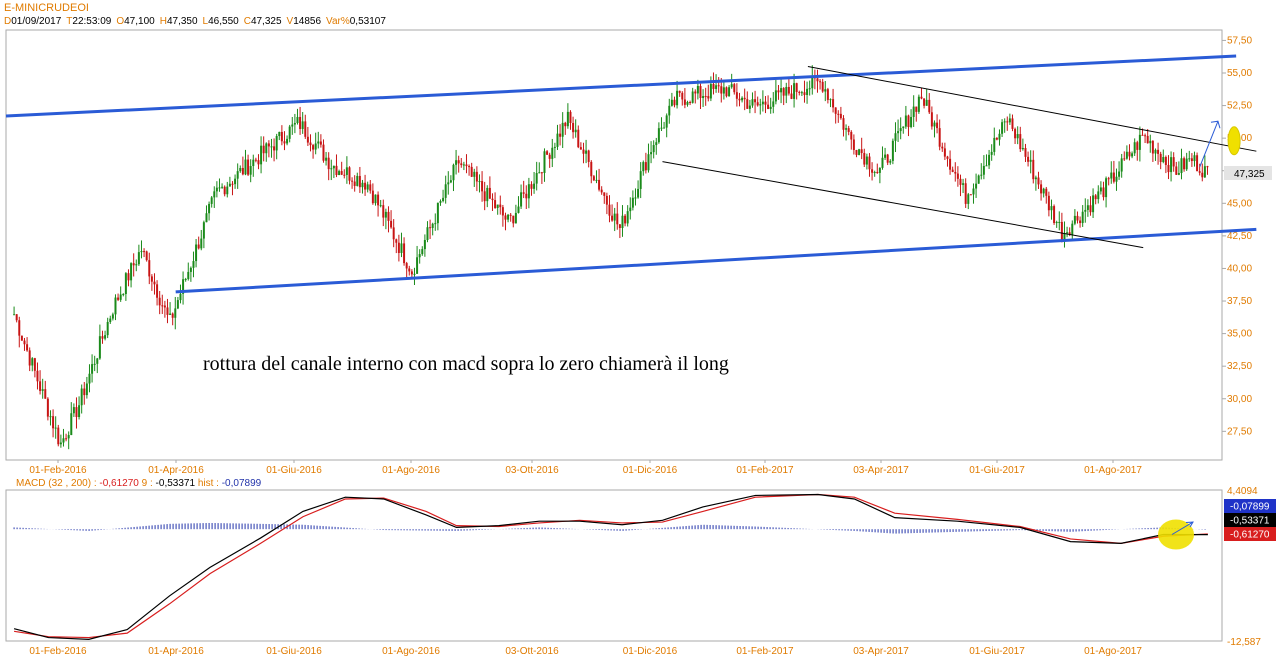  I want to click on price-x-tick-label: 01-Giu-2017, so click(997, 470).